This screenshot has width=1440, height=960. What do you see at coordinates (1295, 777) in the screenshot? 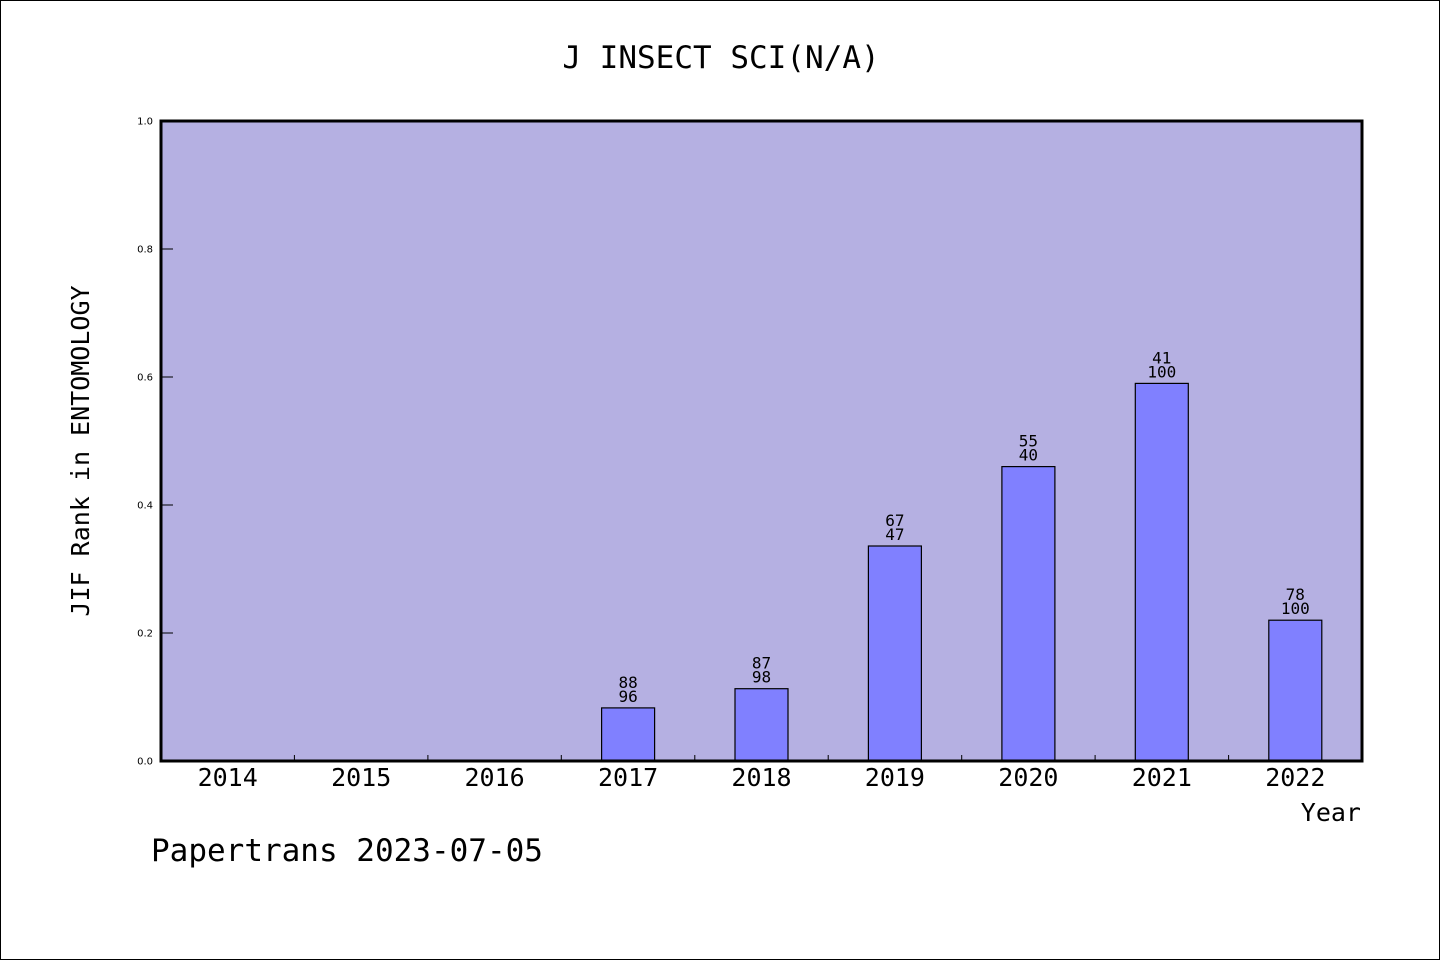
I see `x-tick-label-2022: 2022` at bounding box center [1295, 777].